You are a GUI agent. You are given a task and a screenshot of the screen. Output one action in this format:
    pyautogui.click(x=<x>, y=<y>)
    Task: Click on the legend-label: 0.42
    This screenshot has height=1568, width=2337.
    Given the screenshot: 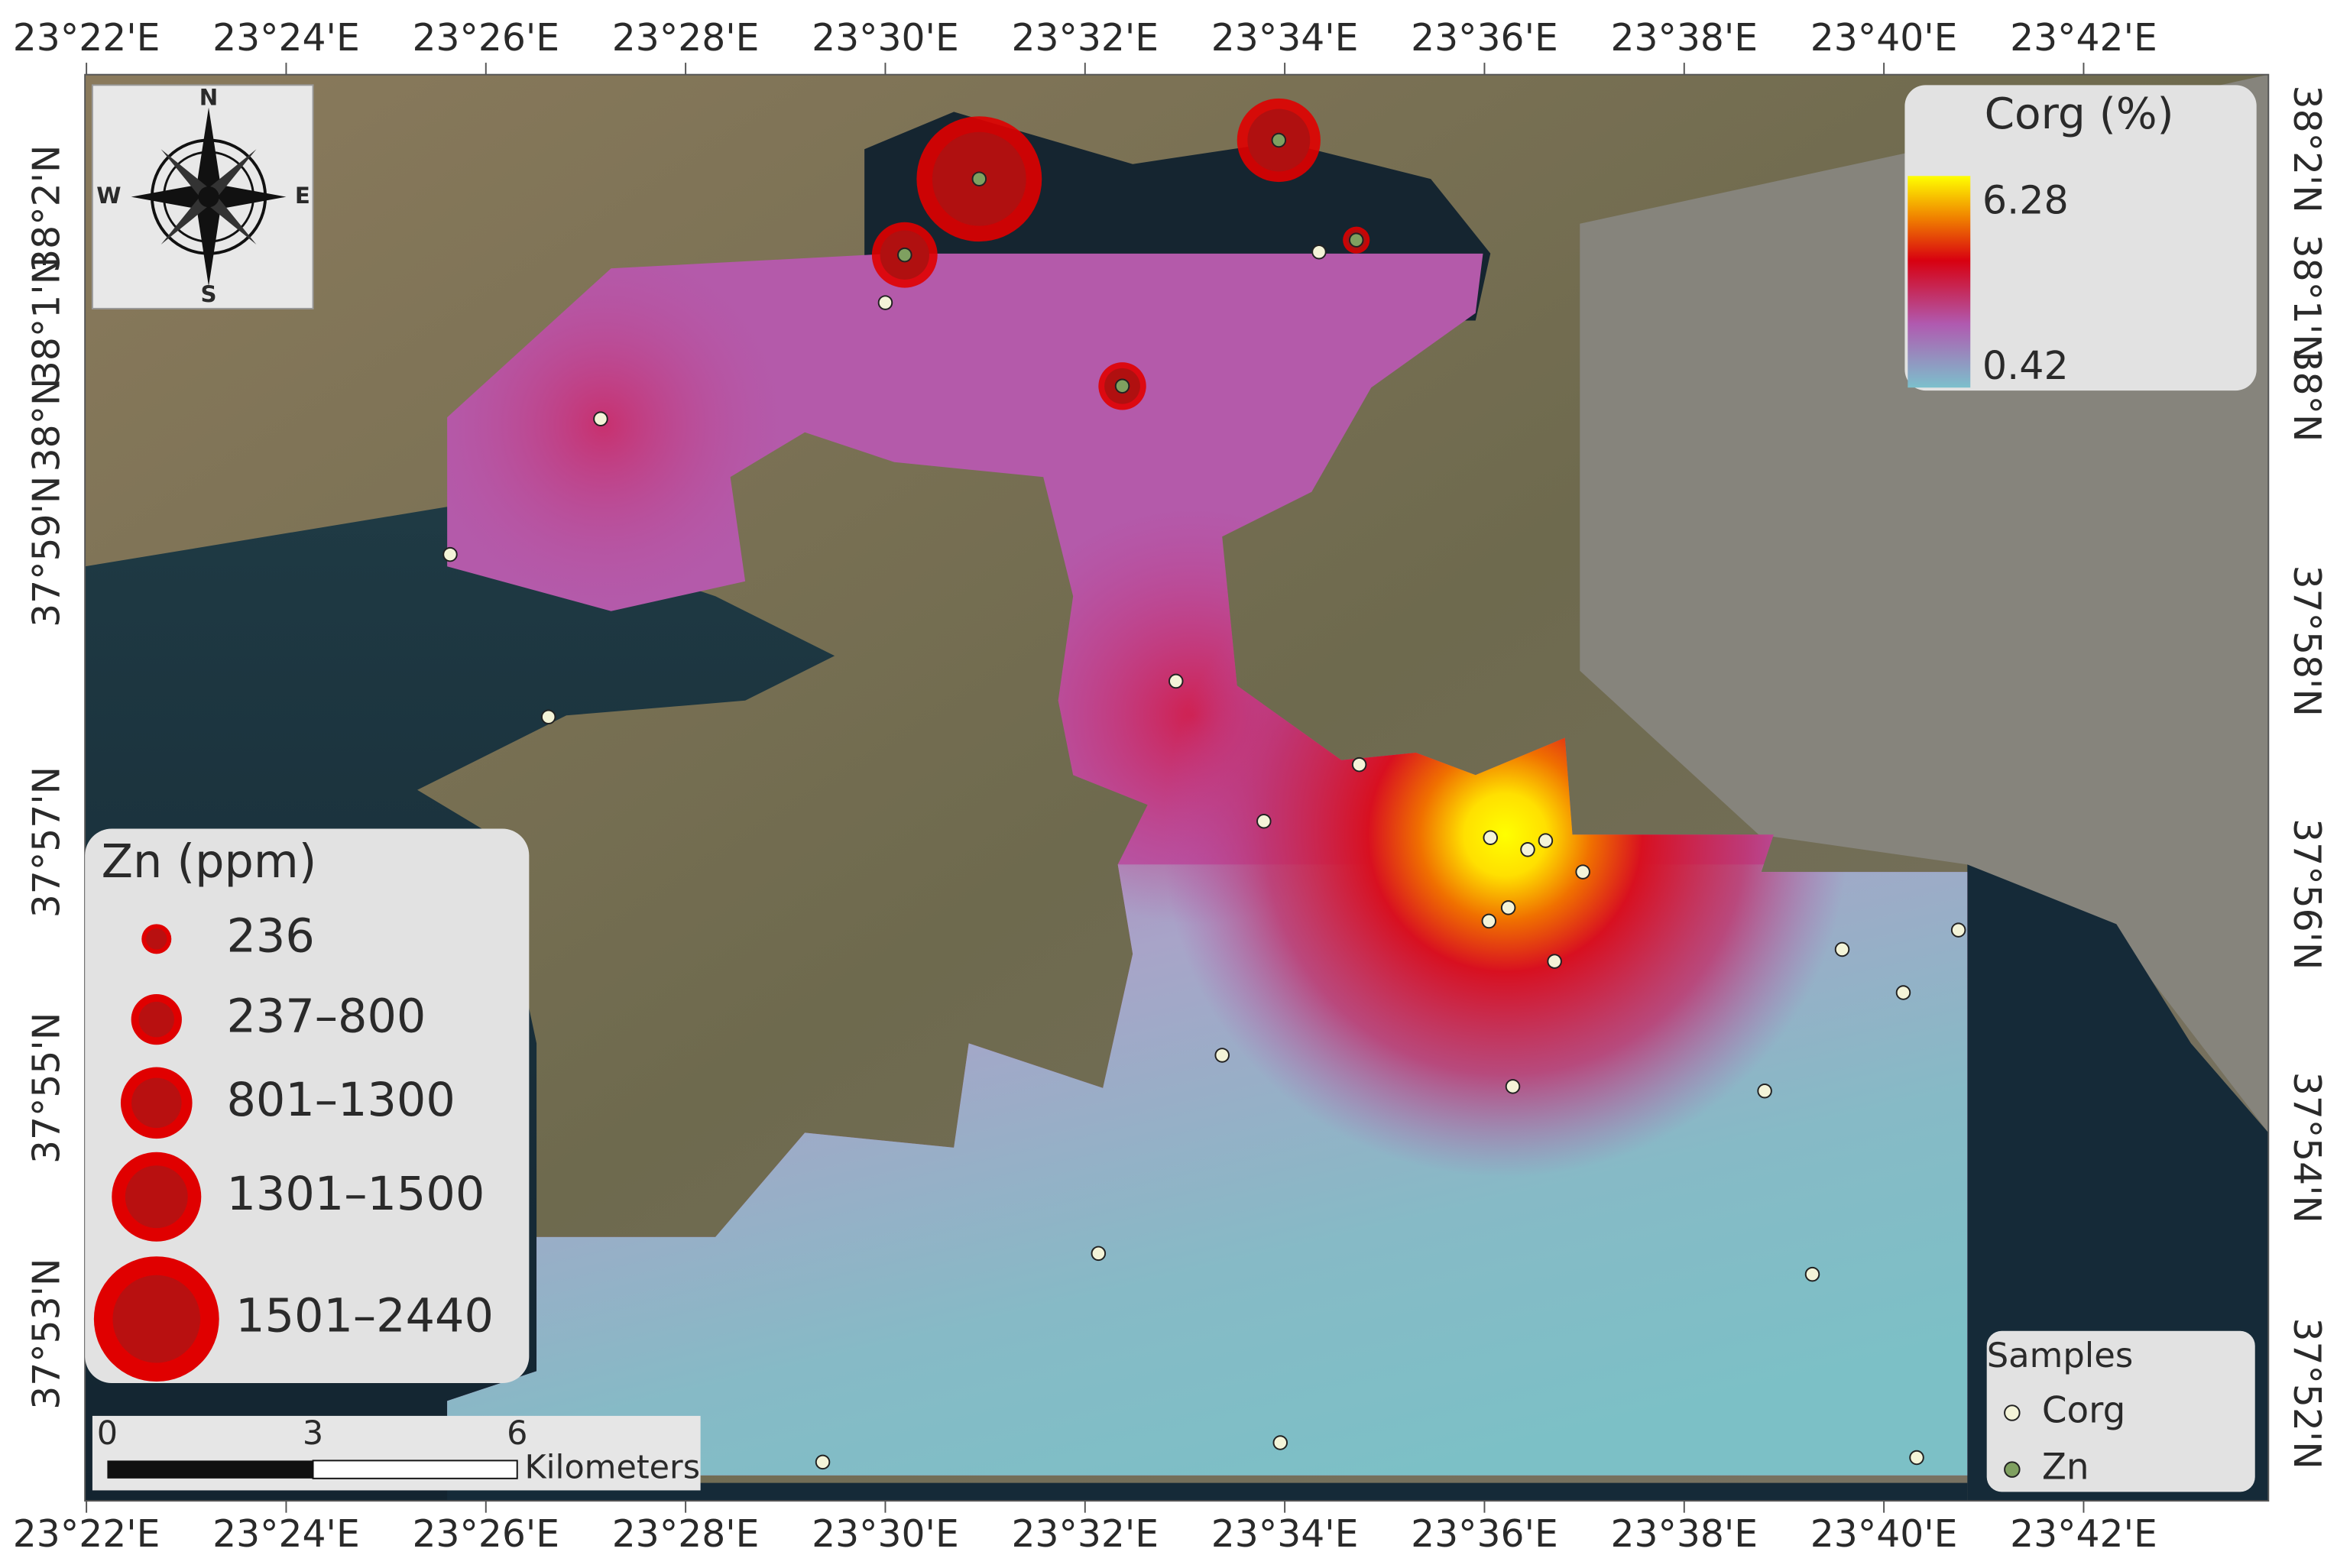 What is the action you would take?
    pyautogui.click(x=2025, y=365)
    